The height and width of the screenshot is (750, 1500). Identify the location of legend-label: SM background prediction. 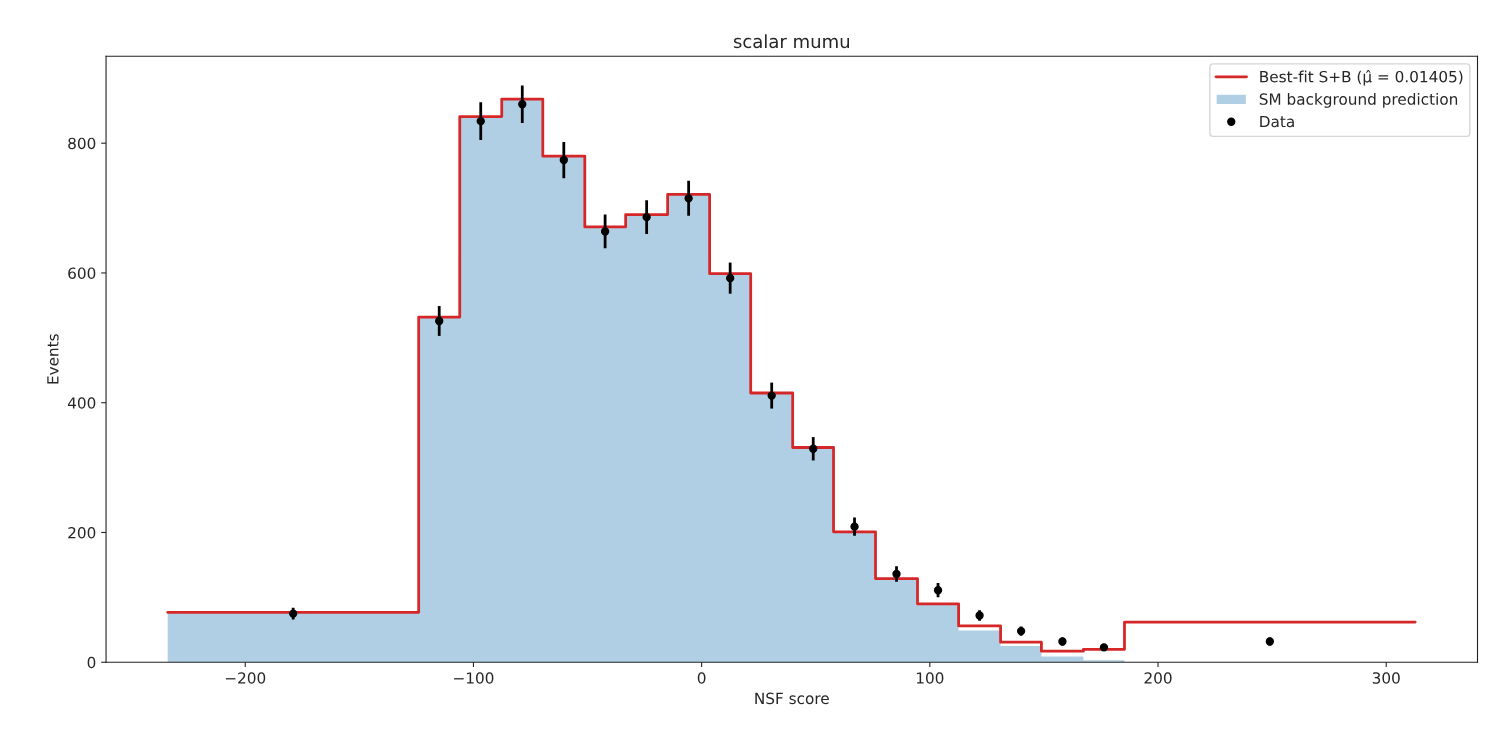
(1358, 100).